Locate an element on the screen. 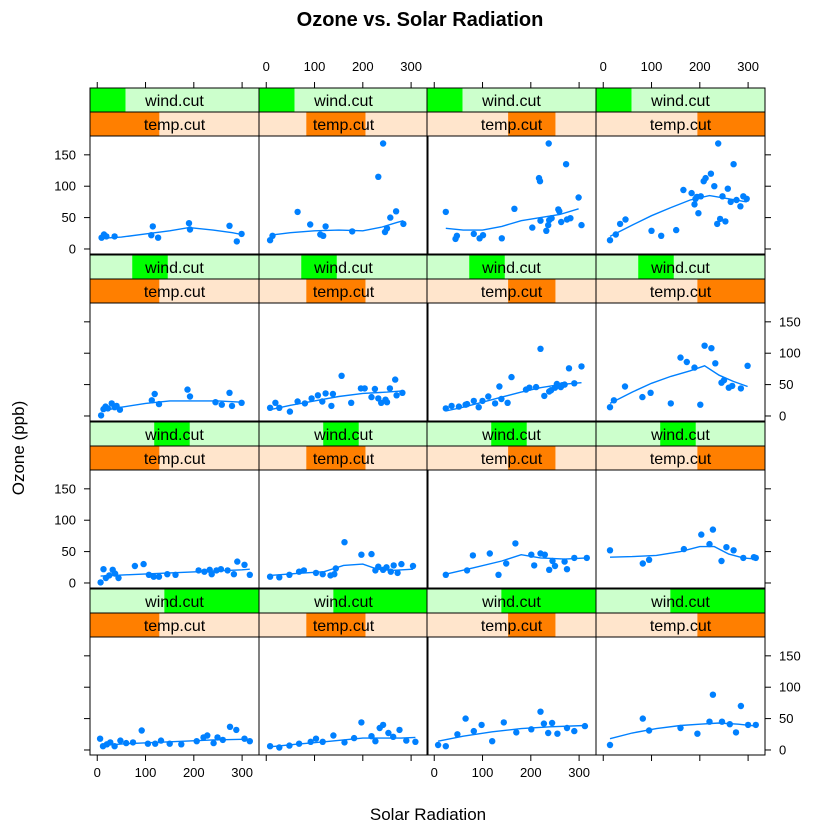  y-tick-label-left: 0 is located at coordinates (72, 248).